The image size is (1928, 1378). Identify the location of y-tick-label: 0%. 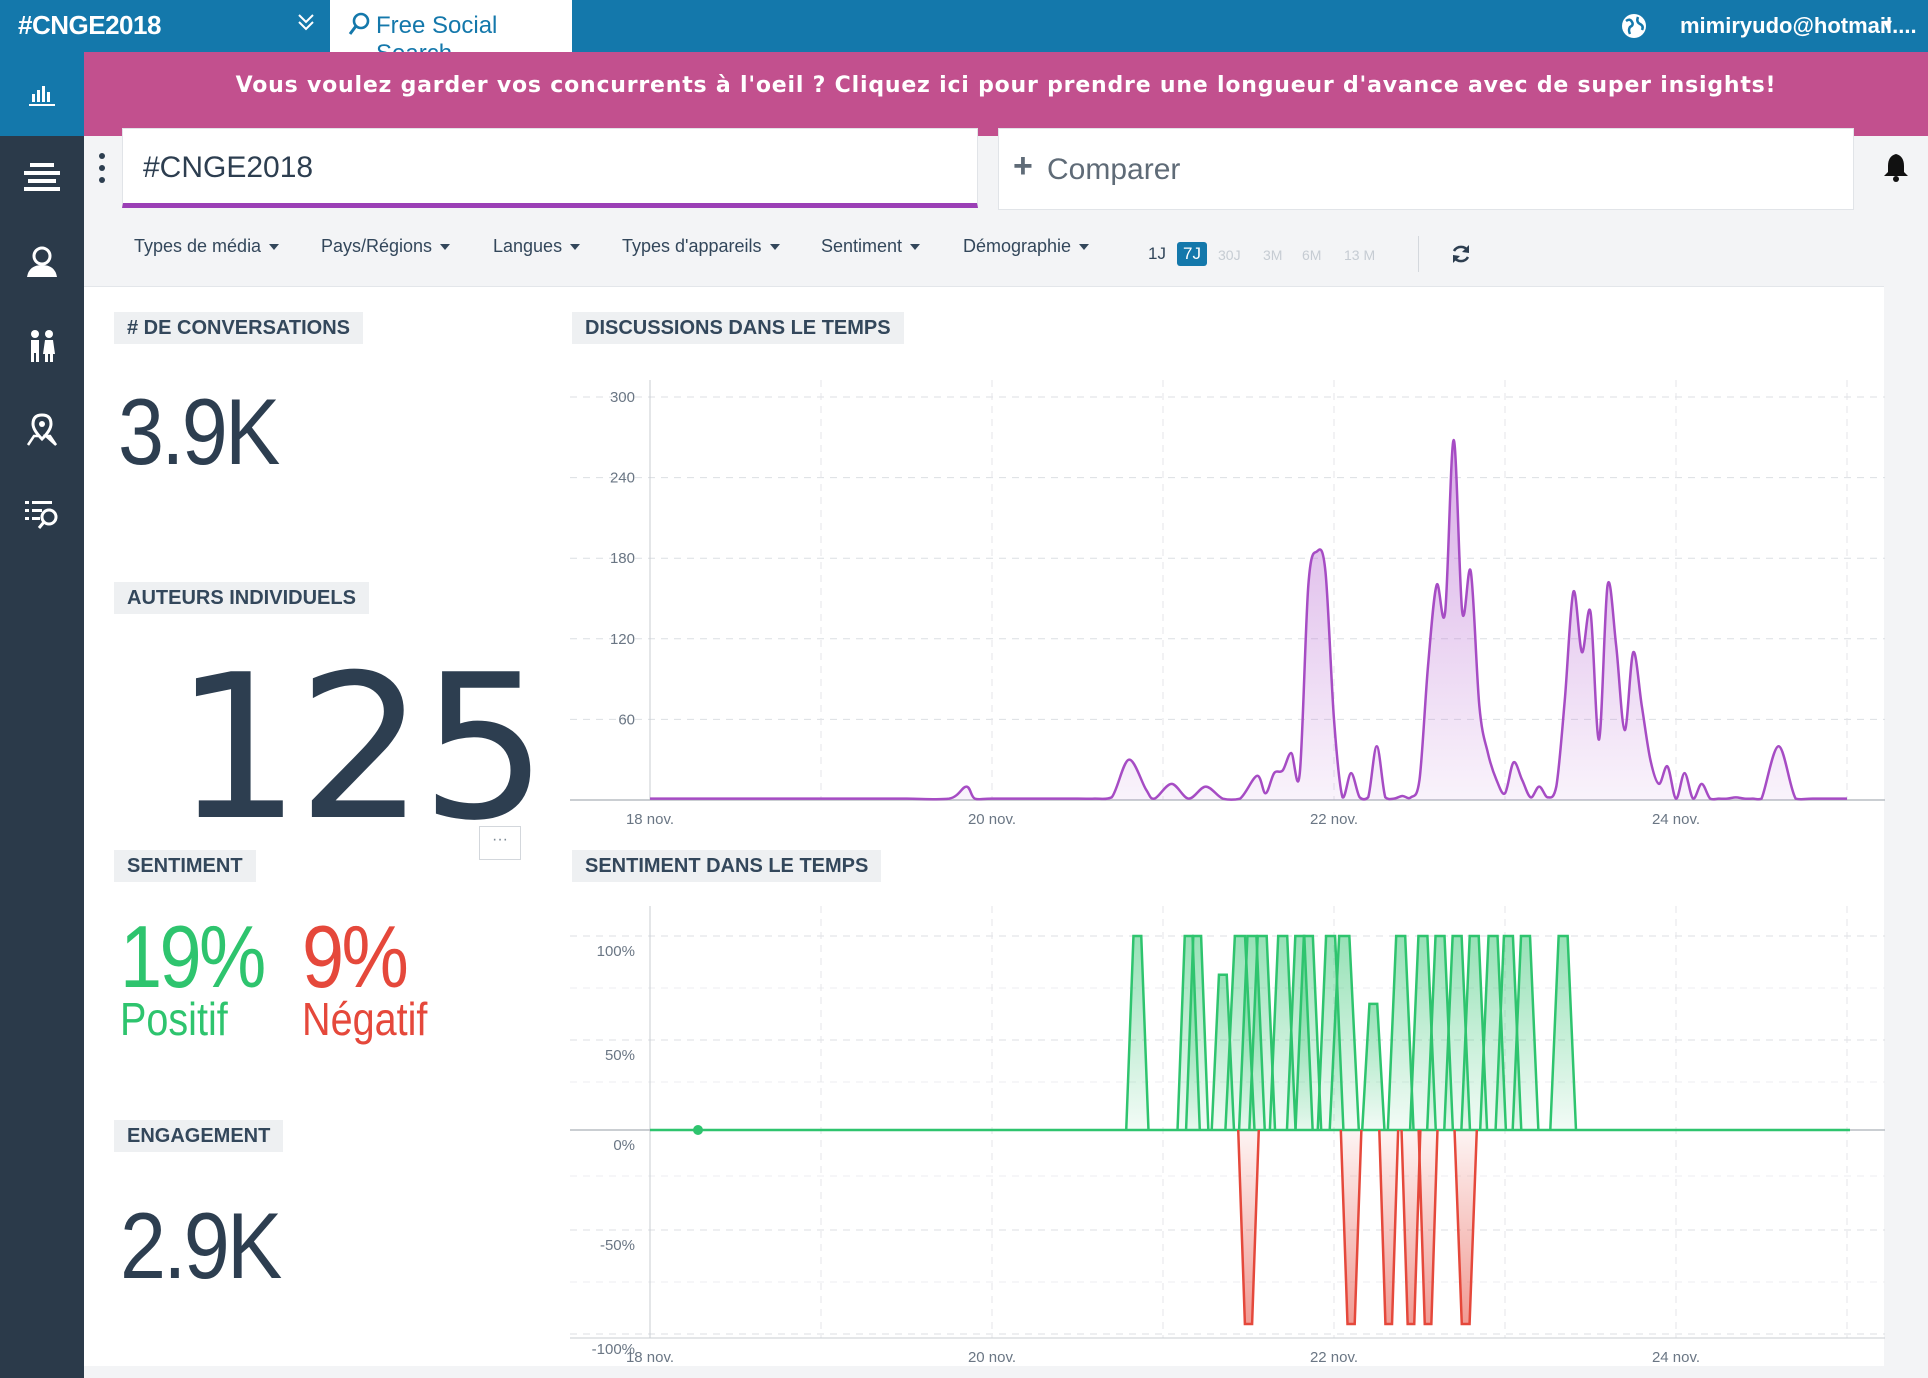
(624, 1145).